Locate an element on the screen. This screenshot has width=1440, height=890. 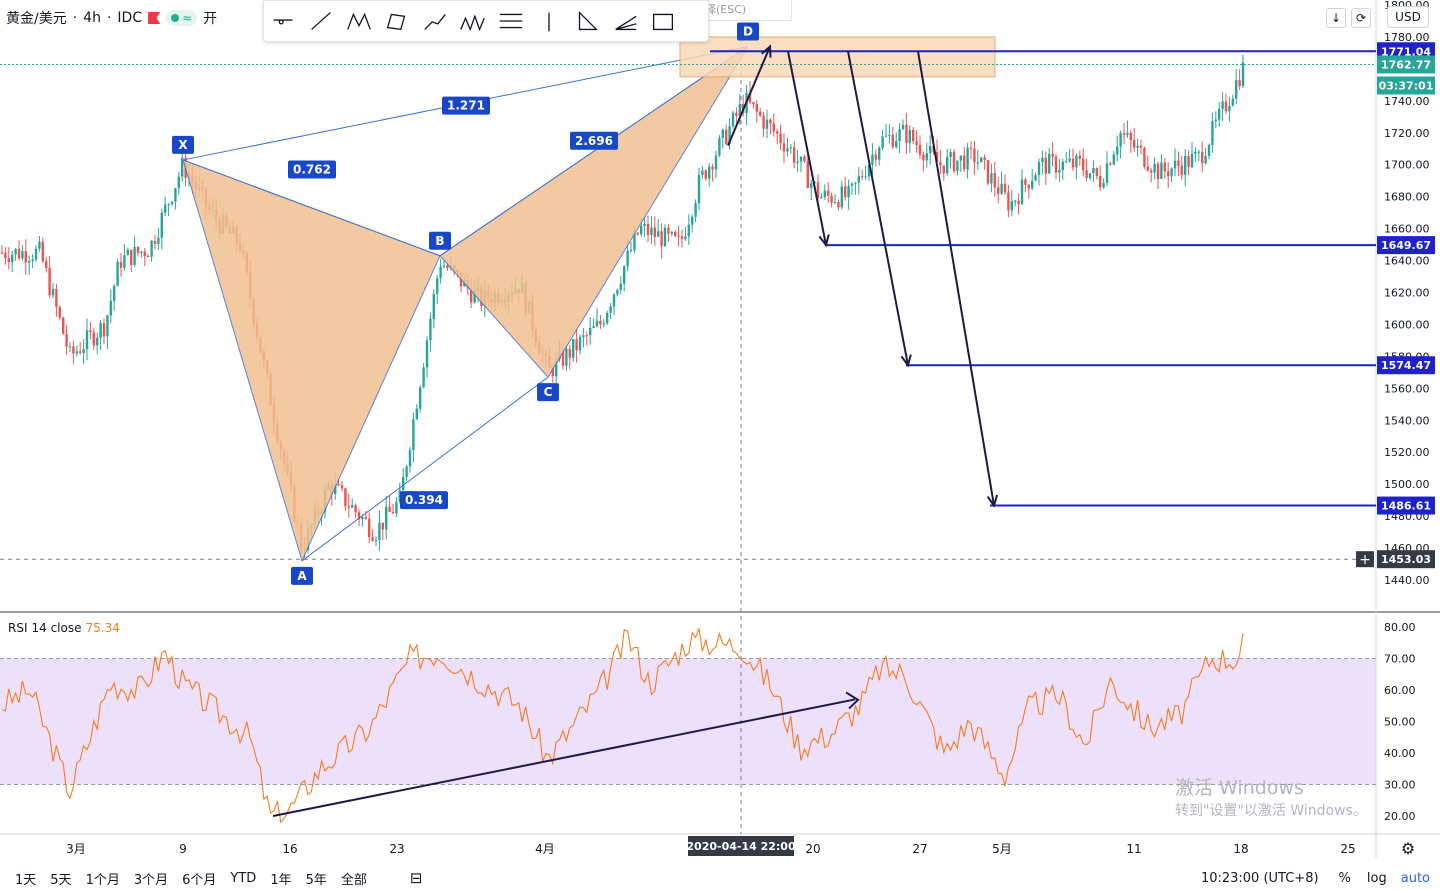
goto-date-icon: ⊟ is located at coordinates (416, 878).